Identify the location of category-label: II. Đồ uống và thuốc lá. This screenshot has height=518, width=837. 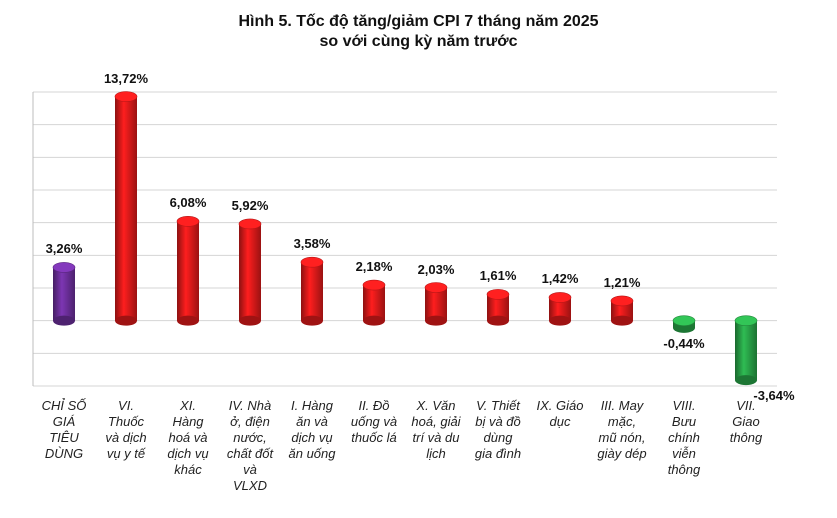
(374, 422).